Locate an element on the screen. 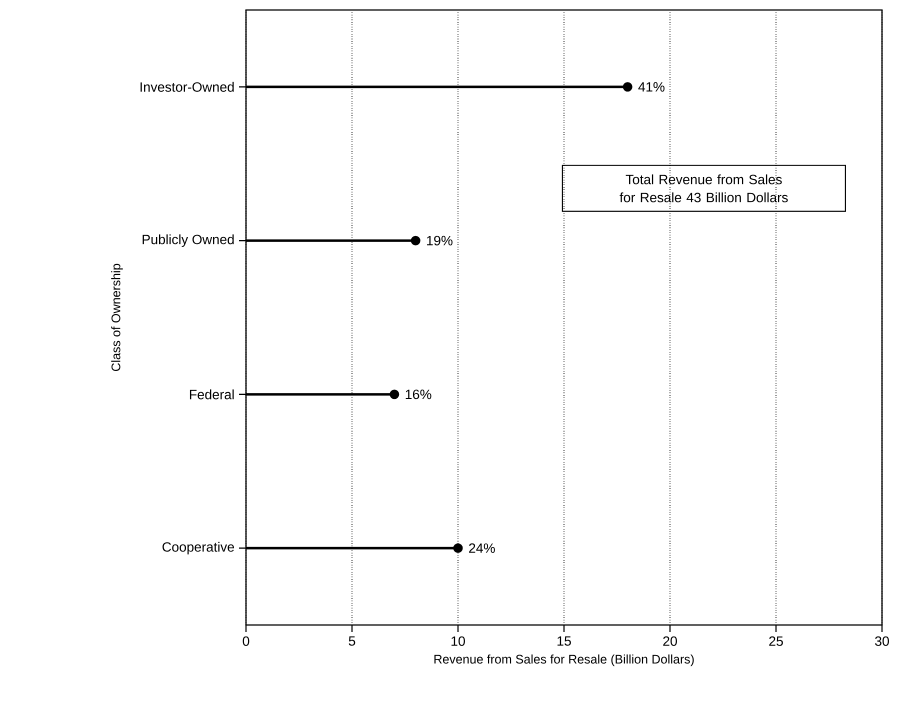  y-tick-label: Federal is located at coordinates (212, 394).